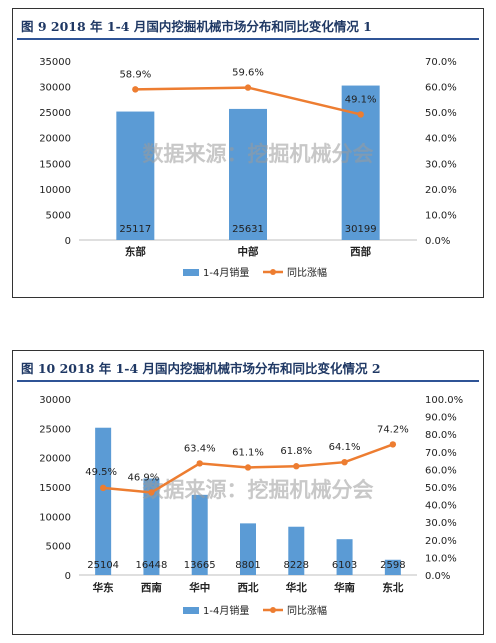 The width and height of the screenshot is (496, 643). Describe the element at coordinates (360, 251) in the screenshot. I see `category-label: 西部` at that location.